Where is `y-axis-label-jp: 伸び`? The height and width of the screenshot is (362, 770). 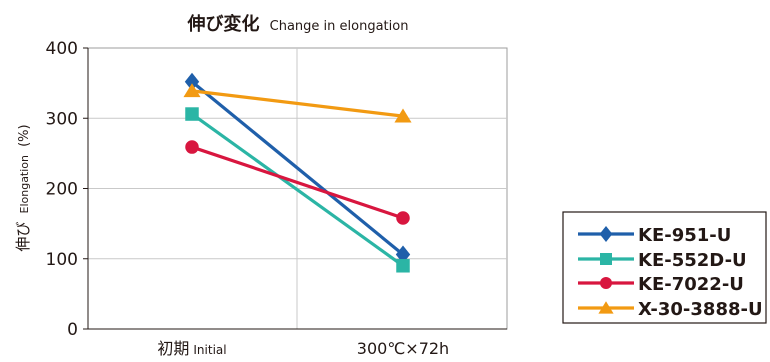 y-axis-label-jp: 伸び is located at coordinates (23, 237).